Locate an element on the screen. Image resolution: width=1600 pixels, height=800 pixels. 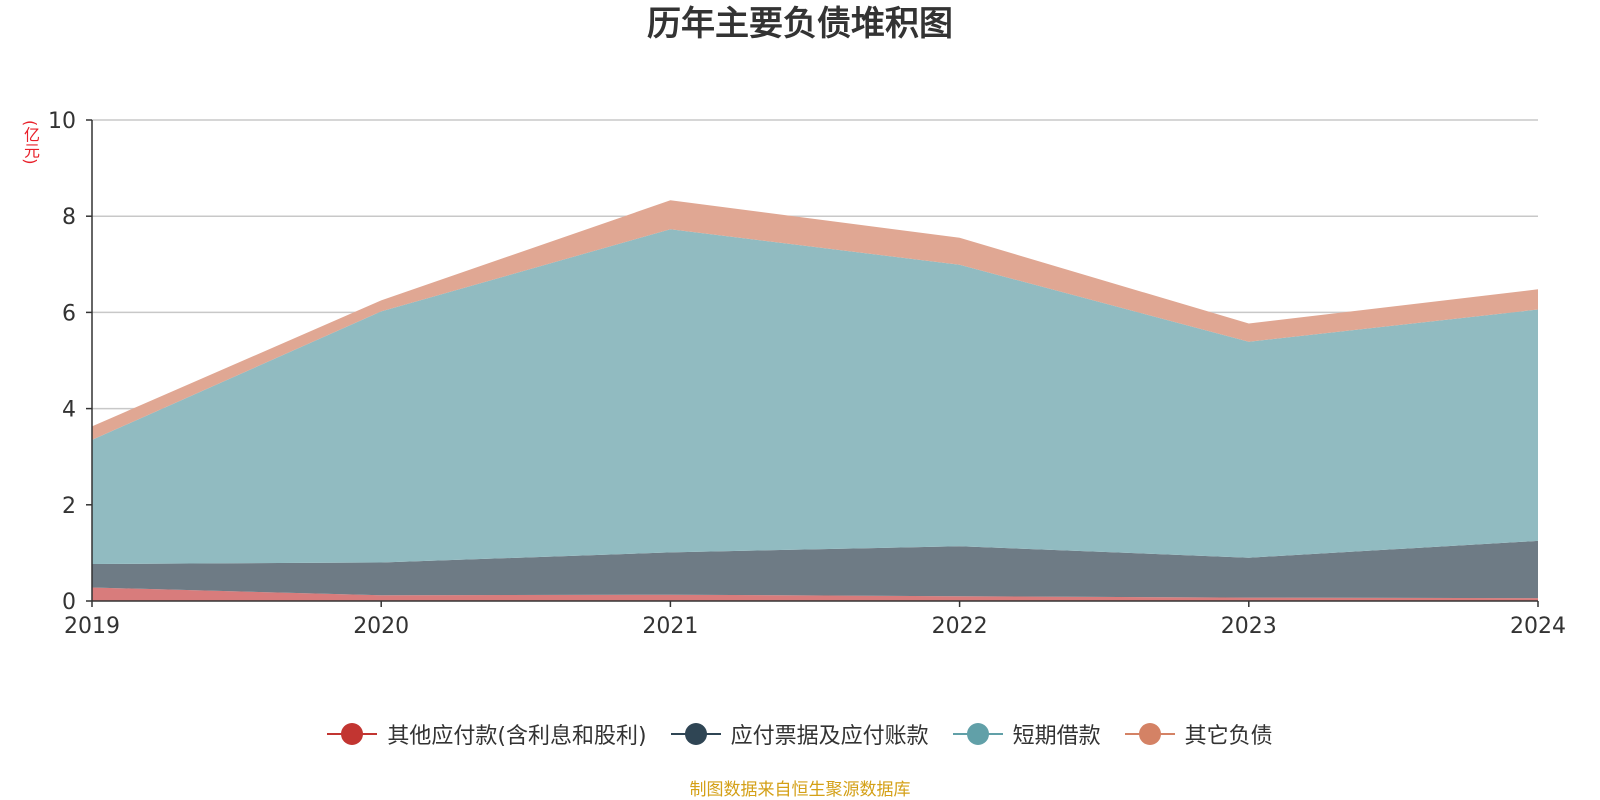
data-source-note: 制图数据来自恒生聚源数据库 is located at coordinates (800, 790).